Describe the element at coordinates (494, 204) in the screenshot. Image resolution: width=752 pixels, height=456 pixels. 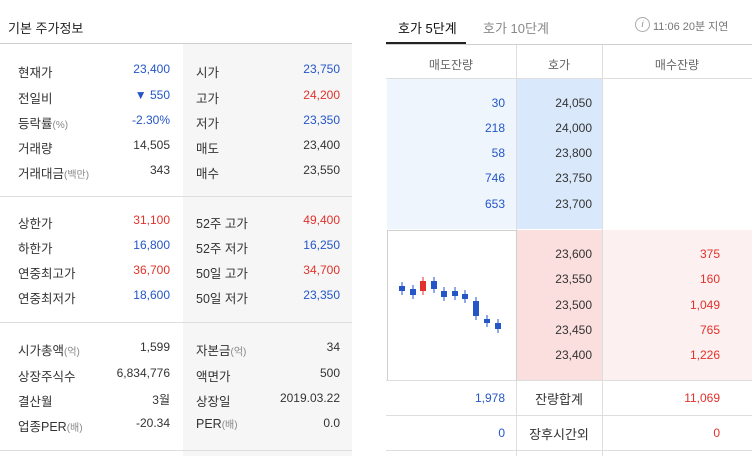
I see `ask-qty: 653` at that location.